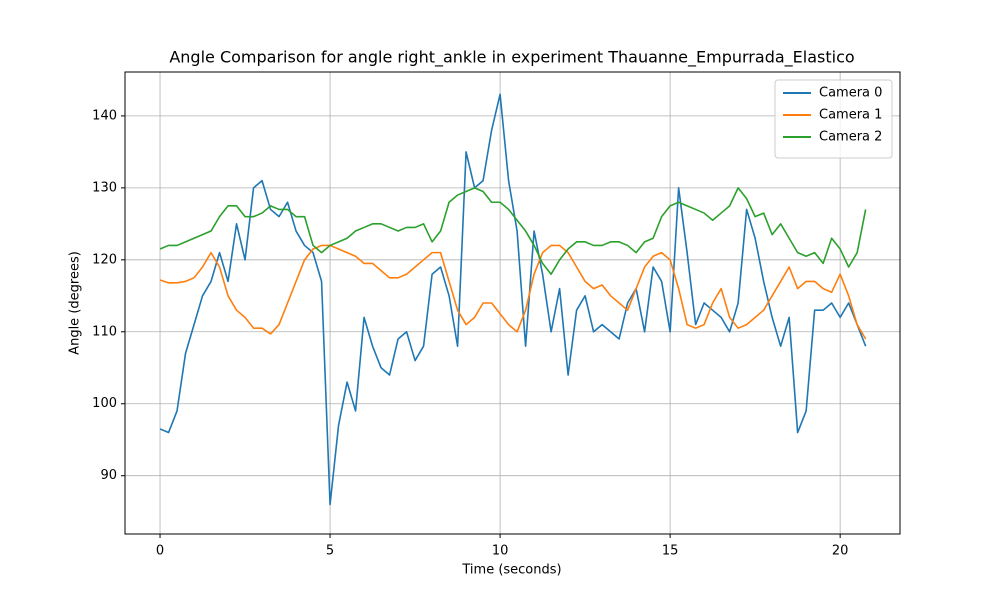 The image size is (1000, 604). What do you see at coordinates (511, 570) in the screenshot?
I see `x-axis-label: Time (seconds)` at bounding box center [511, 570].